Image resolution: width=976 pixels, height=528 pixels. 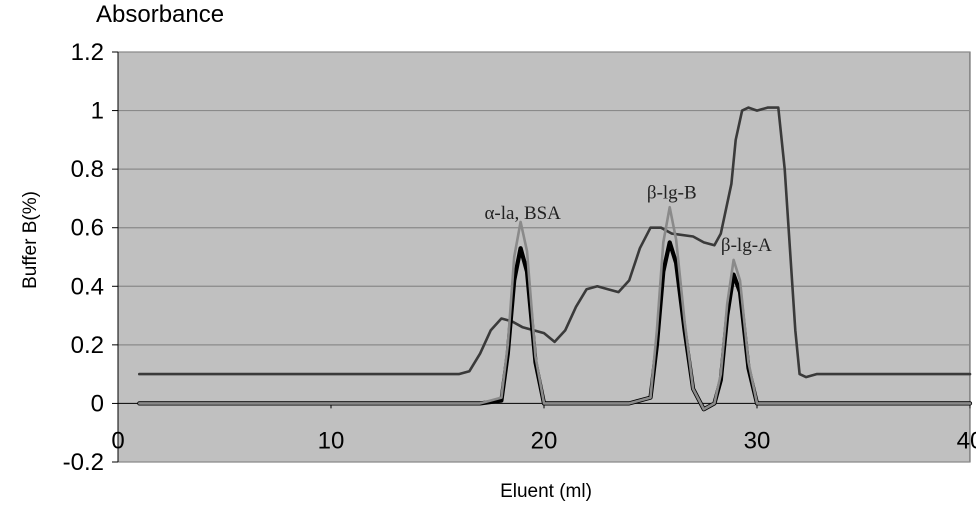 I want to click on y-tick-labels: -0.2 0 0.2 0.4 0.6 0.8 1 1.2, so click(x=83, y=257).